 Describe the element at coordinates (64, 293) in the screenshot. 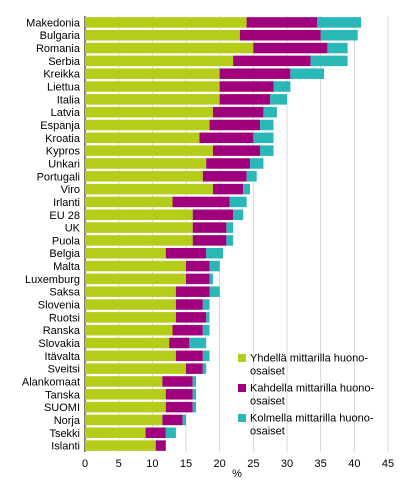

I see `category-label: Saksa` at that location.